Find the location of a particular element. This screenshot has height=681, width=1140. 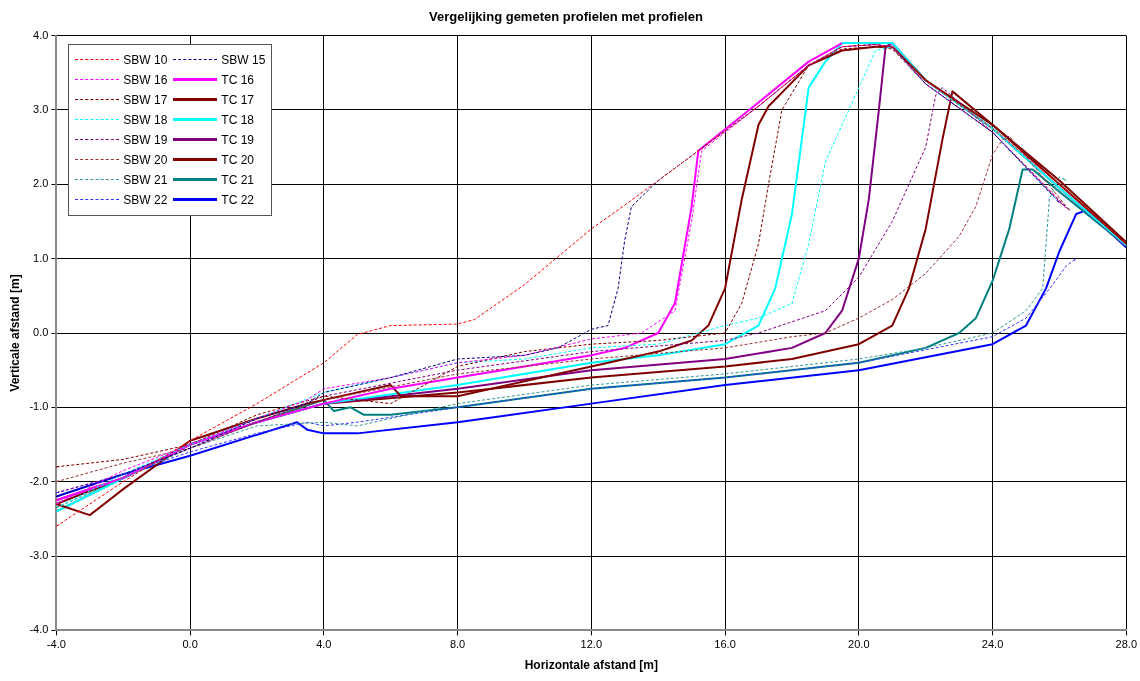

legend-label: SBW 10 is located at coordinates (145, 59).